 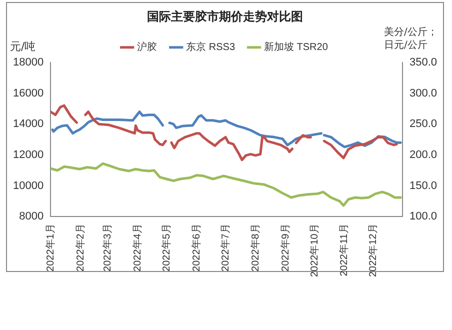 I want to click on x-tick-label: 2022年12月, so click(x=373, y=251).